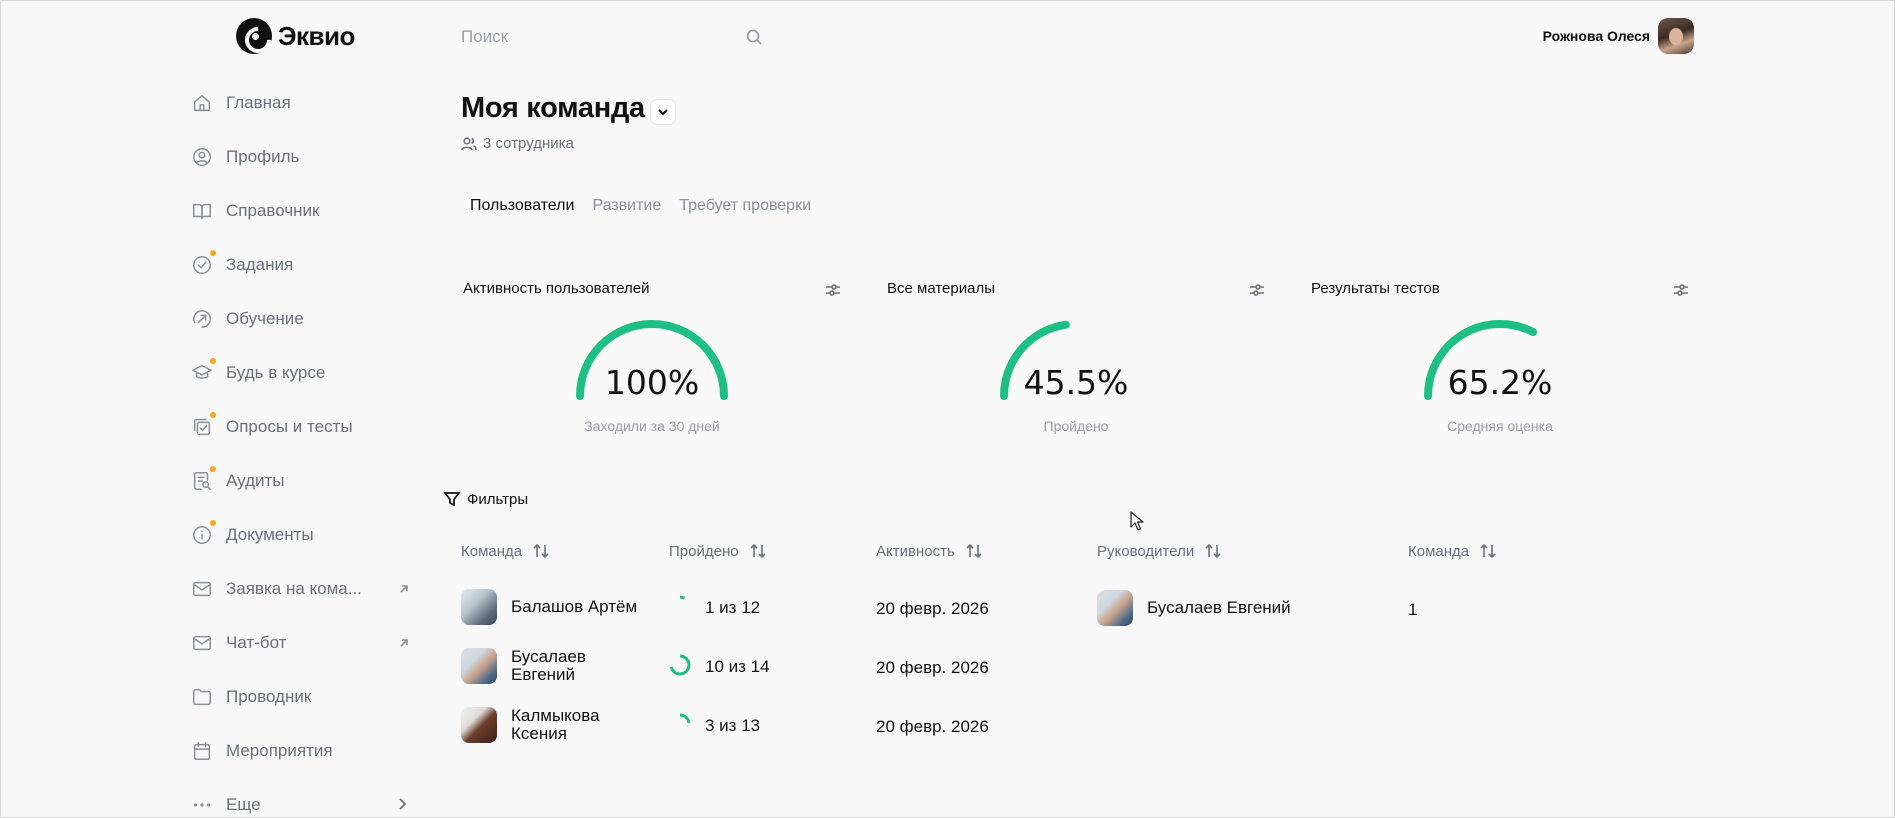 Image resolution: width=1895 pixels, height=818 pixels. Describe the element at coordinates (1219, 607) in the screenshot. I see `manager-name: Бусалаев Евгений` at that location.